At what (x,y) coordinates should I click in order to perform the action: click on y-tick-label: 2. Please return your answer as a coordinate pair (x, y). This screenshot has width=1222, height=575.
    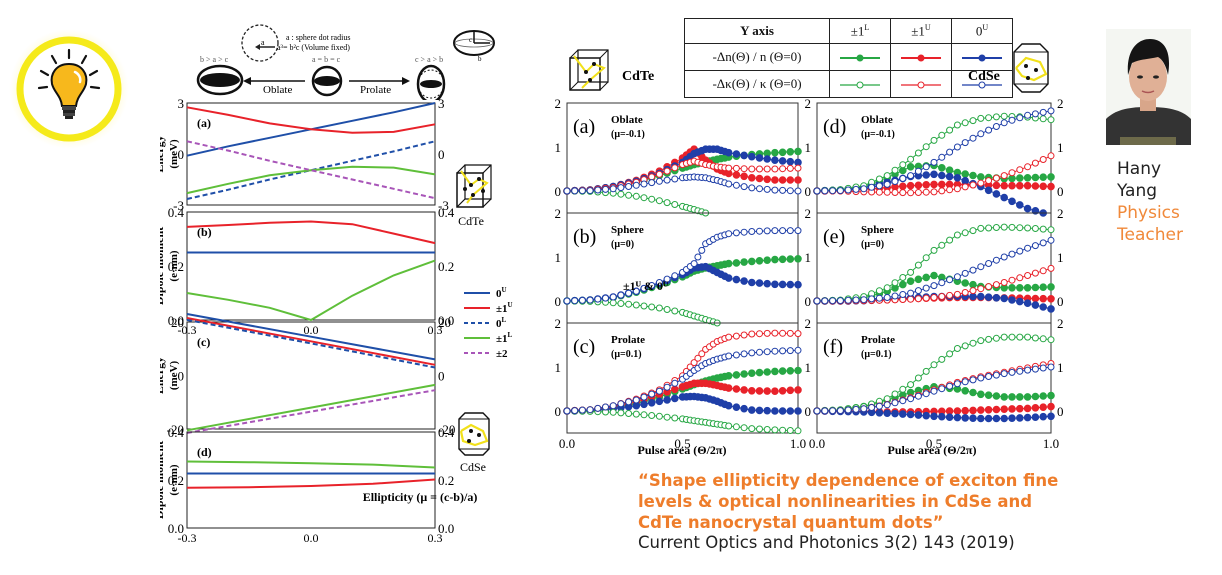
    Looking at the image, I should click on (558, 323).